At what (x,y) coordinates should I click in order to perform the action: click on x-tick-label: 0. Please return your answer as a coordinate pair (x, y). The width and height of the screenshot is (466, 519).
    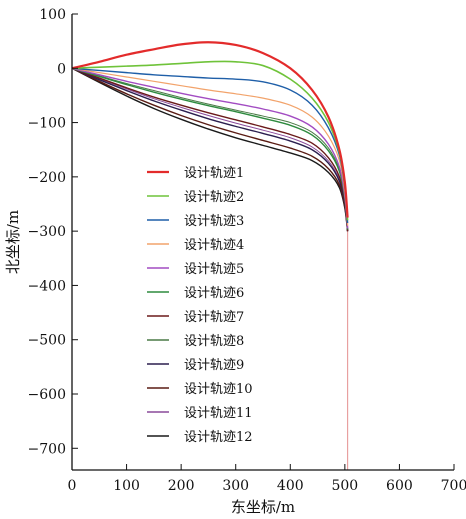
    Looking at the image, I should click on (72, 486).